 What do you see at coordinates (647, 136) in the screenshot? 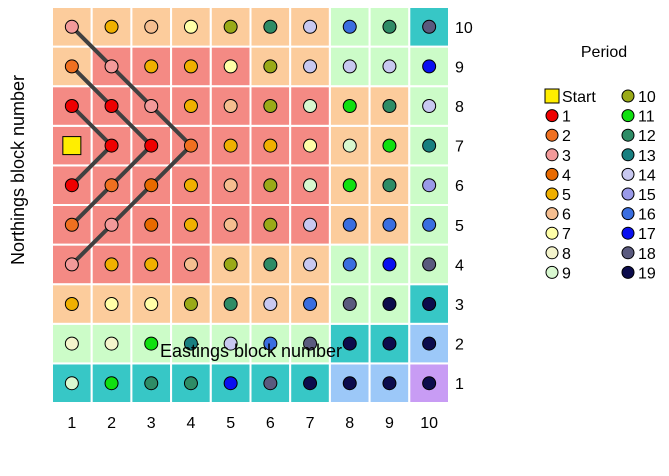
I see `legend-label: 12` at bounding box center [647, 136].